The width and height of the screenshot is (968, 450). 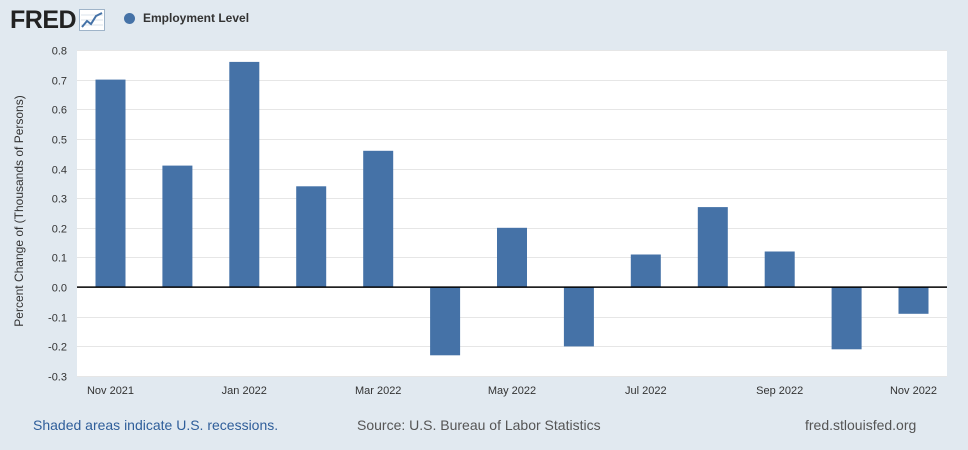 I want to click on legend-label: Employment Level, so click(x=196, y=18).